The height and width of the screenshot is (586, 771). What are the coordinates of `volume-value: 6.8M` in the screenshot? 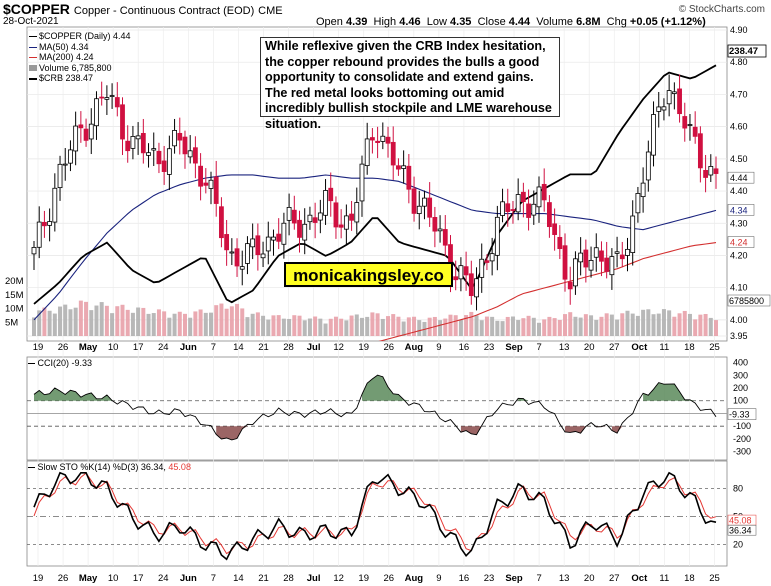 It's located at (588, 22).